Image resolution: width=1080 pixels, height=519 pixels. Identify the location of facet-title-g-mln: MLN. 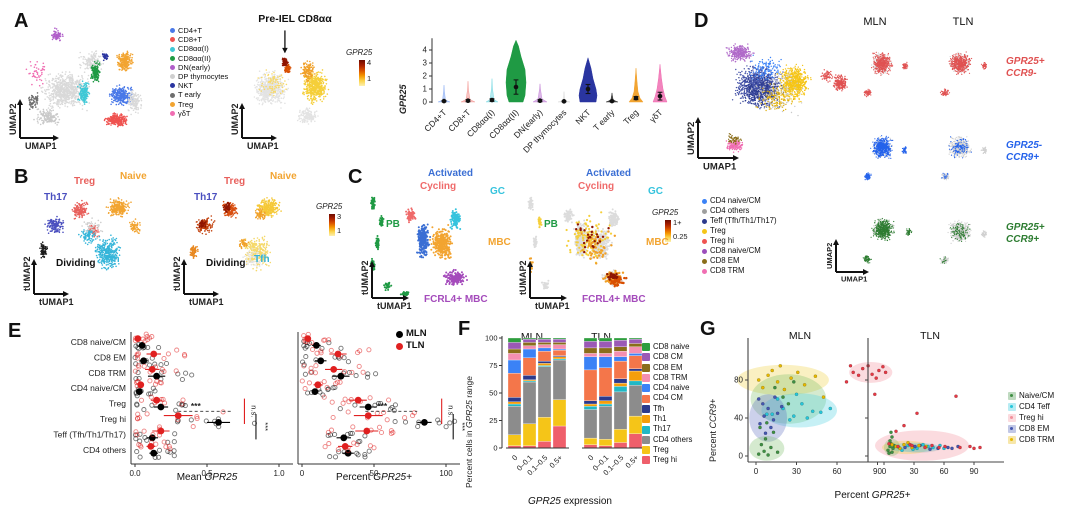
(800, 336).